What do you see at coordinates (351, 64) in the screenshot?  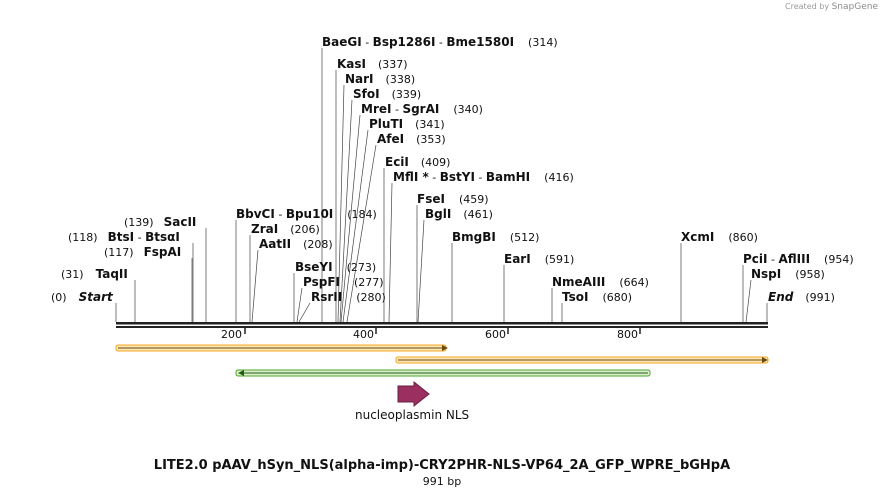 I see `enzyme-name: KasI` at bounding box center [351, 64].